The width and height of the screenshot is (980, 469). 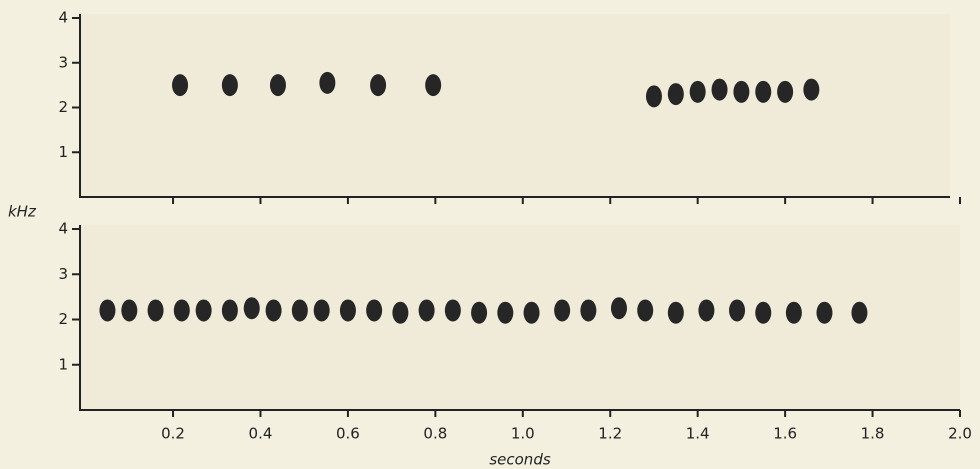 I want to click on x-tick-label: 1.0, so click(x=523, y=434).